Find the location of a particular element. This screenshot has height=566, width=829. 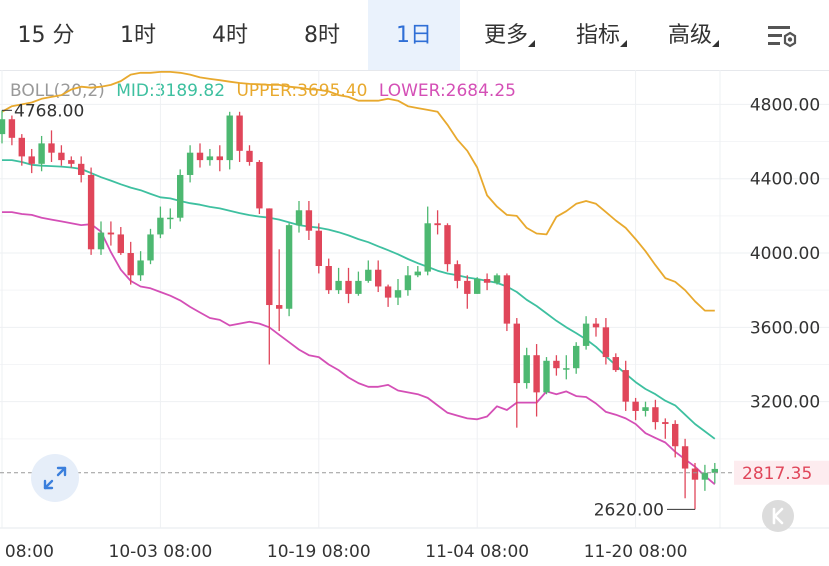

tab-label: 更多 is located at coordinates (505, 35).